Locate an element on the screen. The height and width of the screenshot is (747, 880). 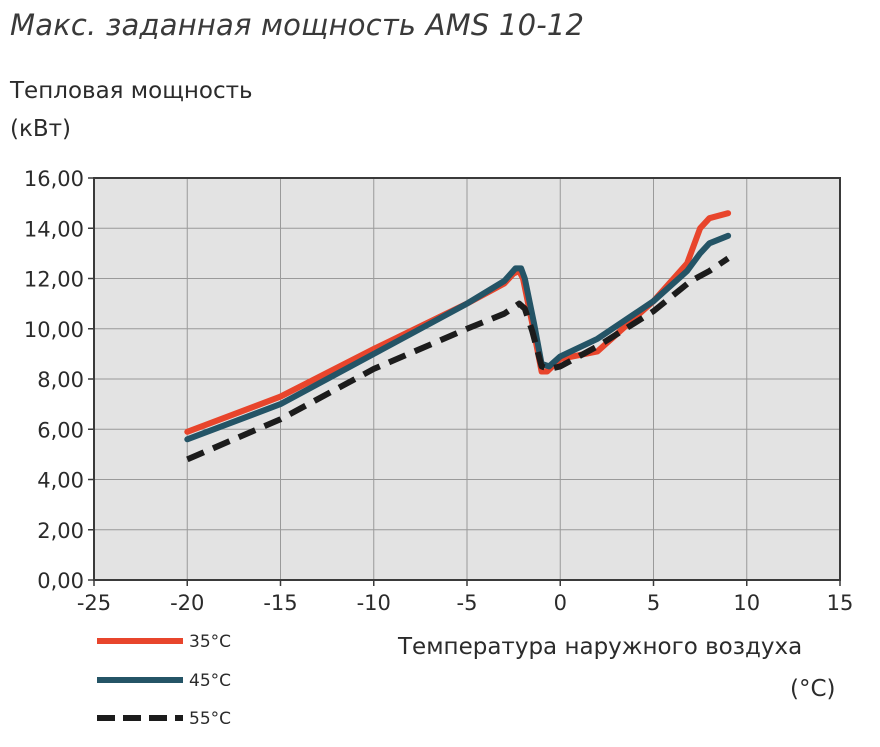
x-tick-label: -5 is located at coordinates (467, 603).